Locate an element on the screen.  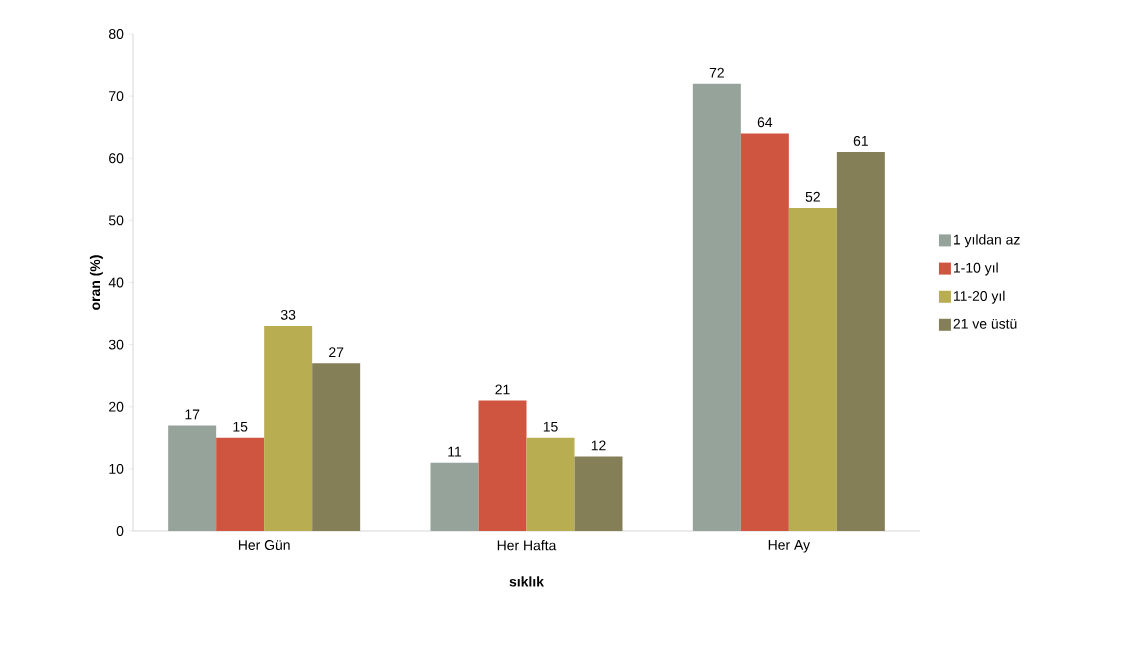
y-tick-label: 20 is located at coordinates (116, 406).